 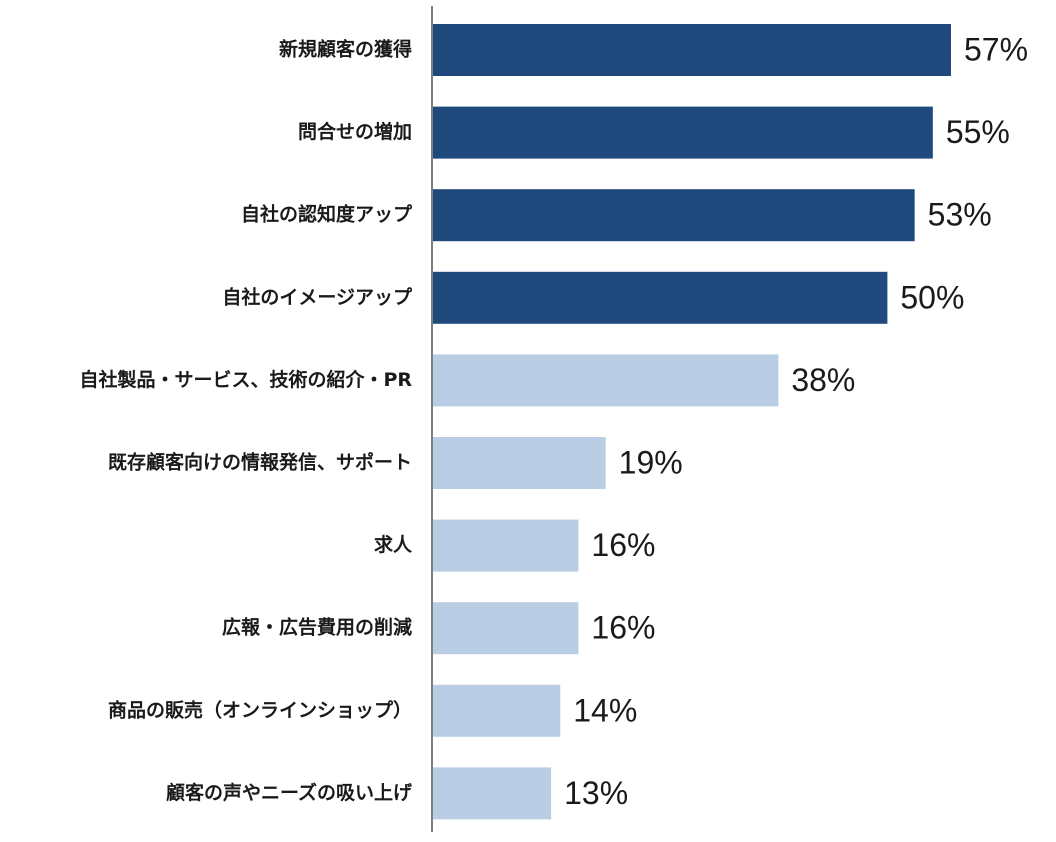 I want to click on category-label: 広報・広告費用の削減, so click(x=317, y=627).